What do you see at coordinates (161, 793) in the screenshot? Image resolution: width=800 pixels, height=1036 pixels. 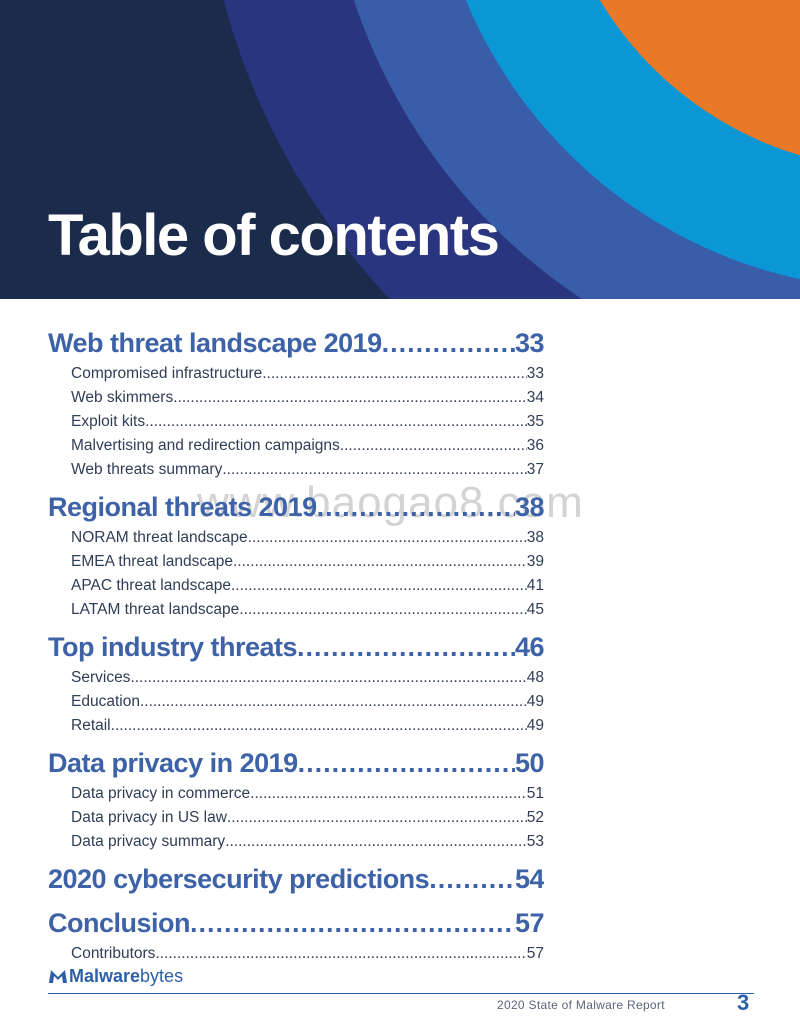 I see `toc-entry-title: Data privacy in commerce` at bounding box center [161, 793].